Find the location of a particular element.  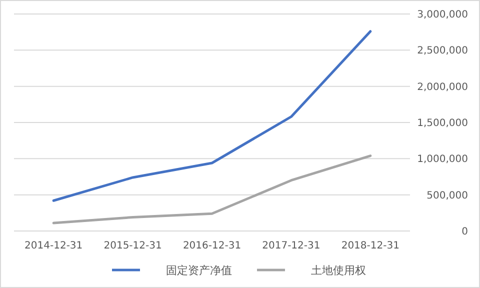

y-tick-label: 1,500,000 is located at coordinates (442, 123).